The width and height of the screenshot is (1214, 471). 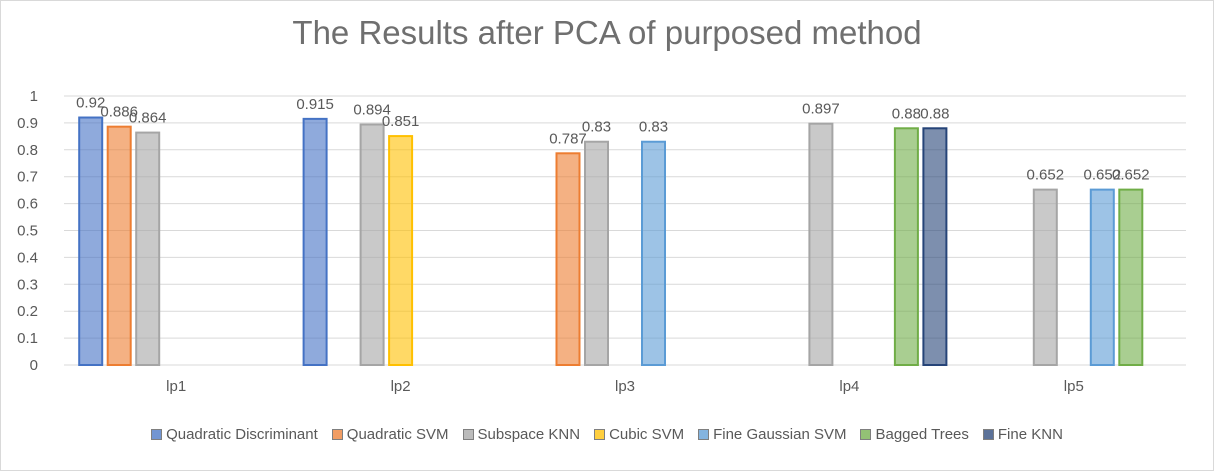 I want to click on y-tick-label: 0.2, so click(x=27, y=311).